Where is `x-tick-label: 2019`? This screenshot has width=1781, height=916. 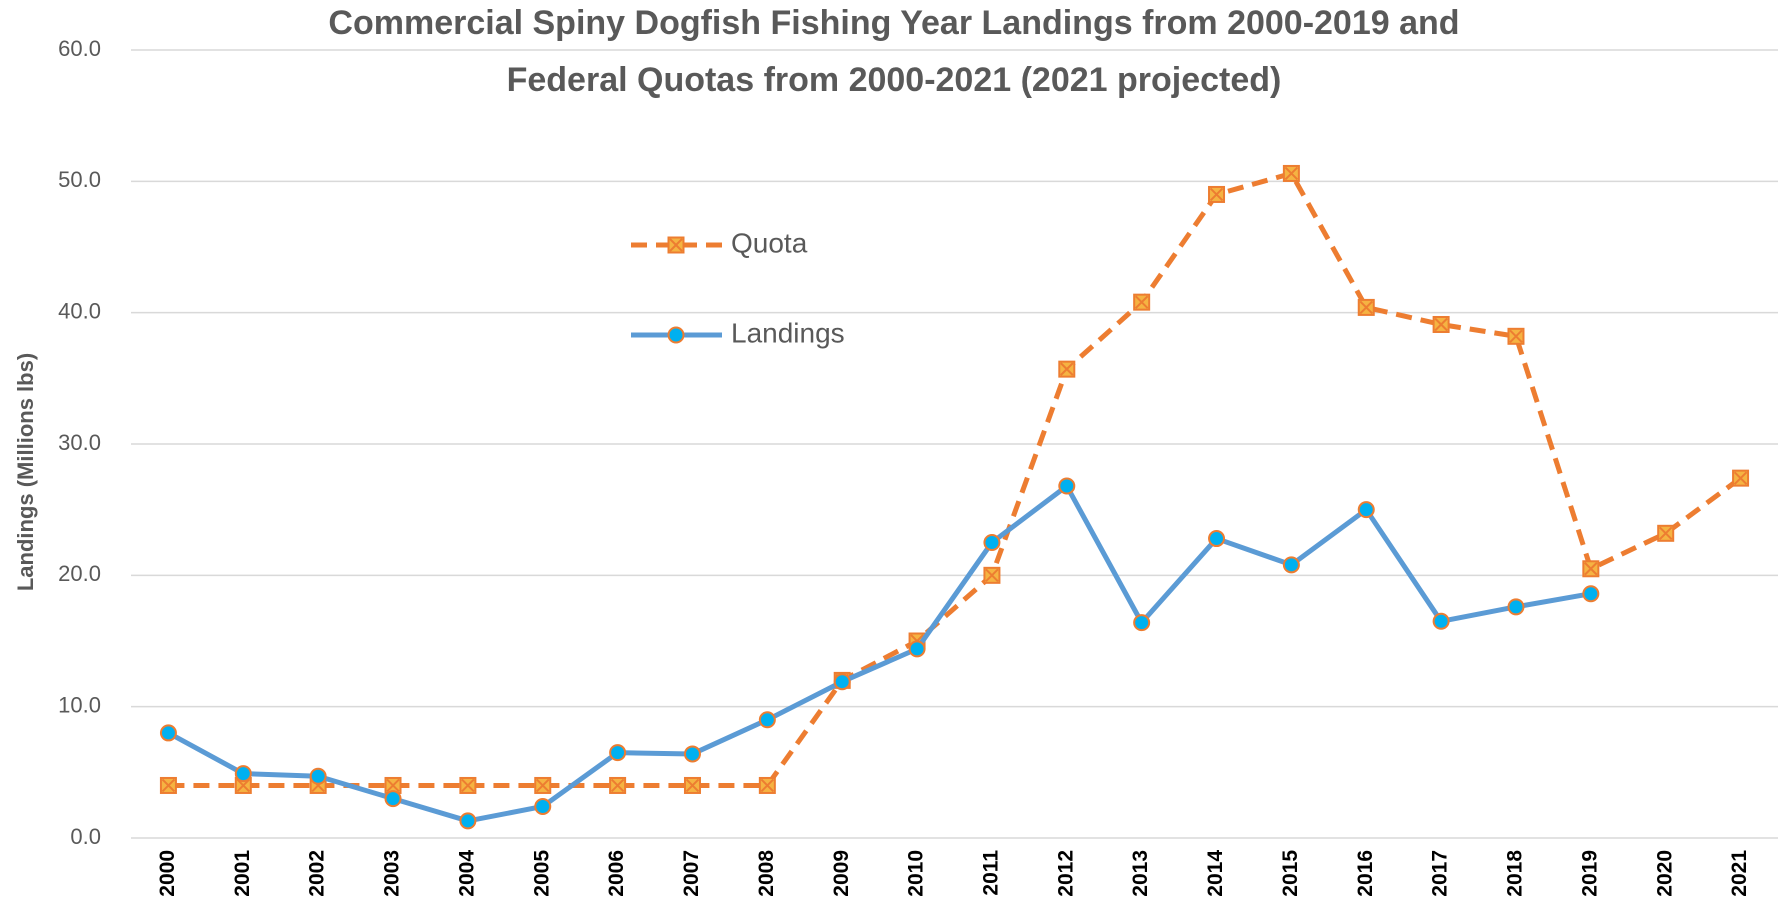 x-tick-label: 2019 is located at coordinates (1589, 873).